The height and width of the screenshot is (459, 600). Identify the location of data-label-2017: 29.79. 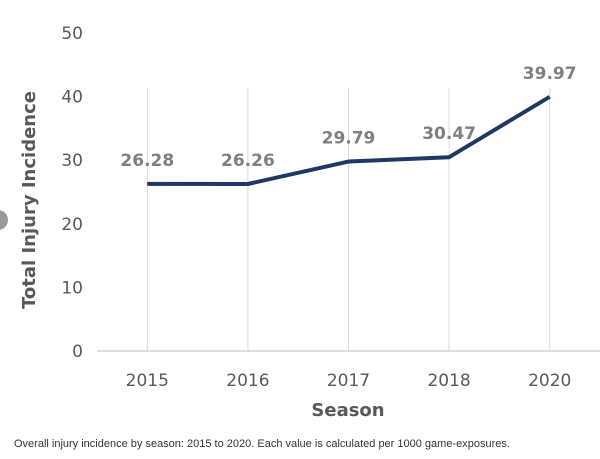
(349, 139).